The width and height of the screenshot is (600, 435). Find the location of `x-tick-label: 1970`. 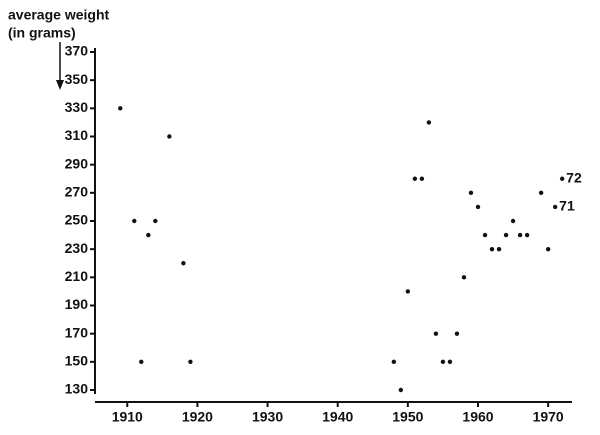

x-tick-label: 1970 is located at coordinates (548, 417).